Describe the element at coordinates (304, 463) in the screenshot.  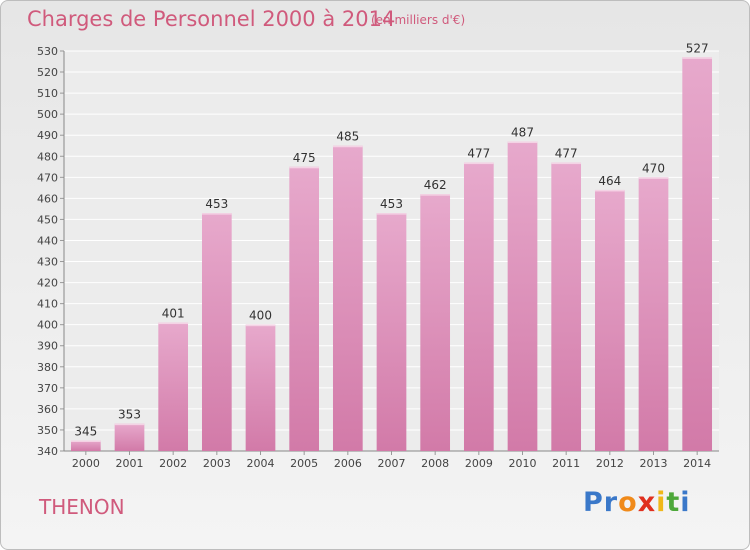
I see `x-tick-label: 2005` at that location.